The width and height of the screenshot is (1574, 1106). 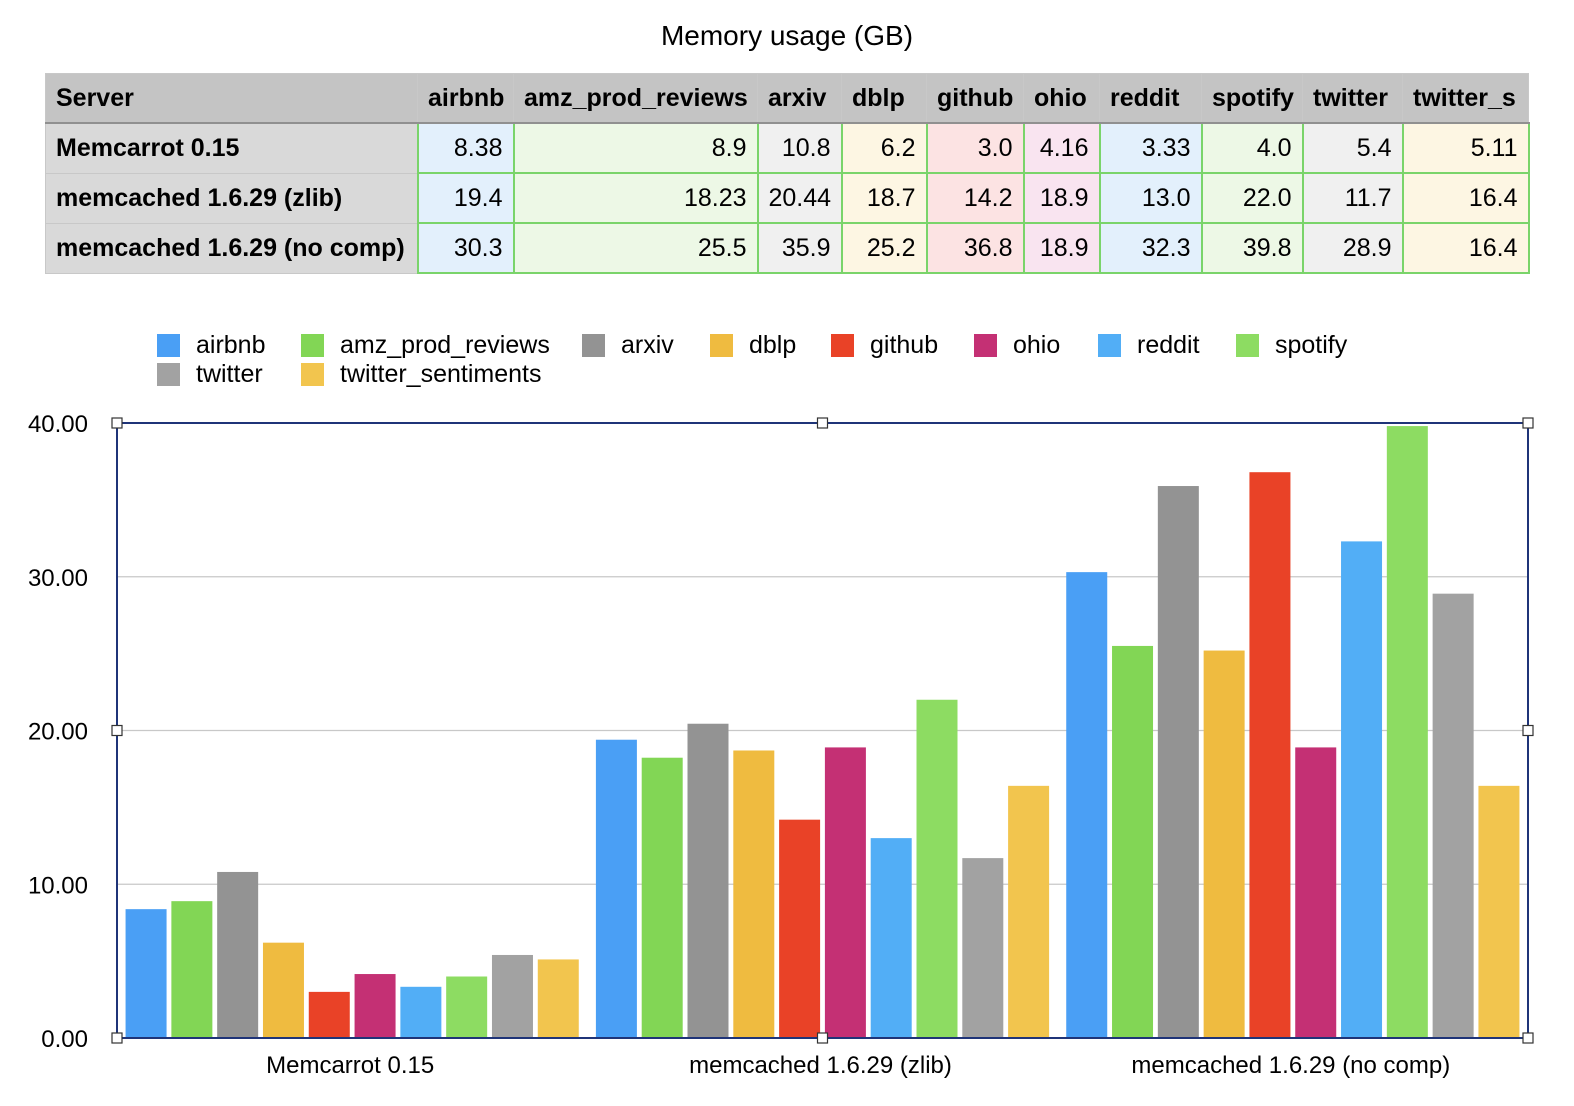 What do you see at coordinates (1252, 198) in the screenshot?
I see `table-cell: 22.0` at bounding box center [1252, 198].